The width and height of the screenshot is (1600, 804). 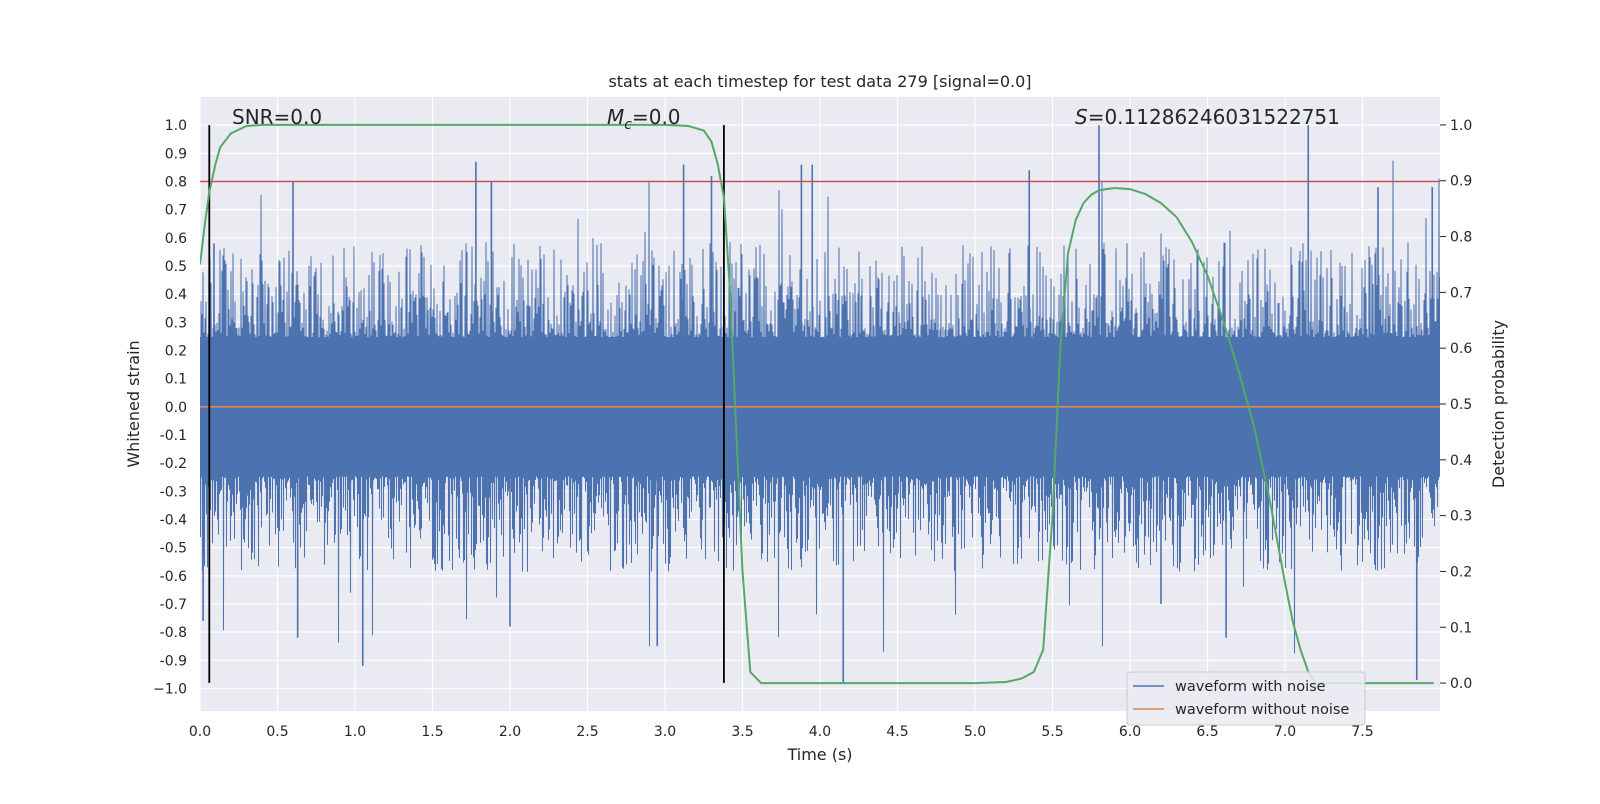 What do you see at coordinates (1461, 238) in the screenshot?
I see `y-right-tick-label: 0.8` at bounding box center [1461, 238].